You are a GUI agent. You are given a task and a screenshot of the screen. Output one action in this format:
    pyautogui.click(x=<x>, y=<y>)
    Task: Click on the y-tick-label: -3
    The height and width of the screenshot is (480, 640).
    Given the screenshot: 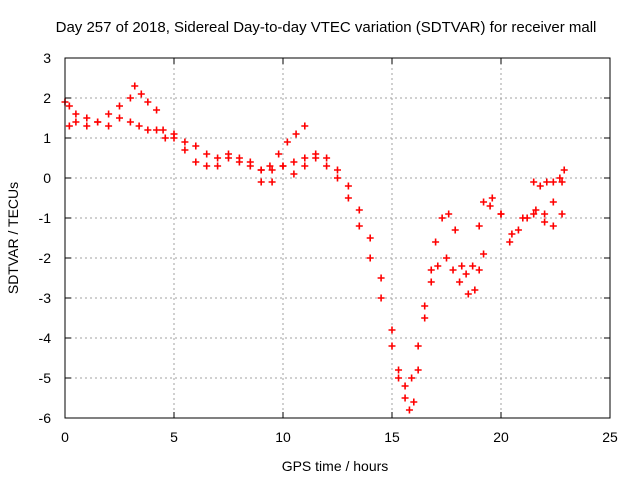 What is the action you would take?
    pyautogui.click(x=45, y=298)
    